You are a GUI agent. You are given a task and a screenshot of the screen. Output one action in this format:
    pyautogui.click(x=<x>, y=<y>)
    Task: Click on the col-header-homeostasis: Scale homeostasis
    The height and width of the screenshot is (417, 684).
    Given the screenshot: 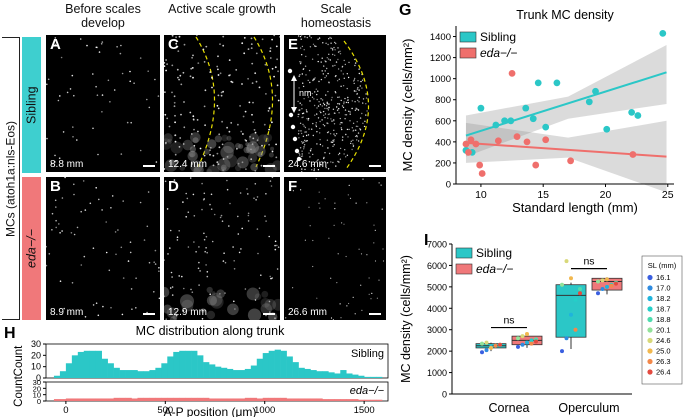 What is the action you would take?
    pyautogui.click(x=336, y=16)
    